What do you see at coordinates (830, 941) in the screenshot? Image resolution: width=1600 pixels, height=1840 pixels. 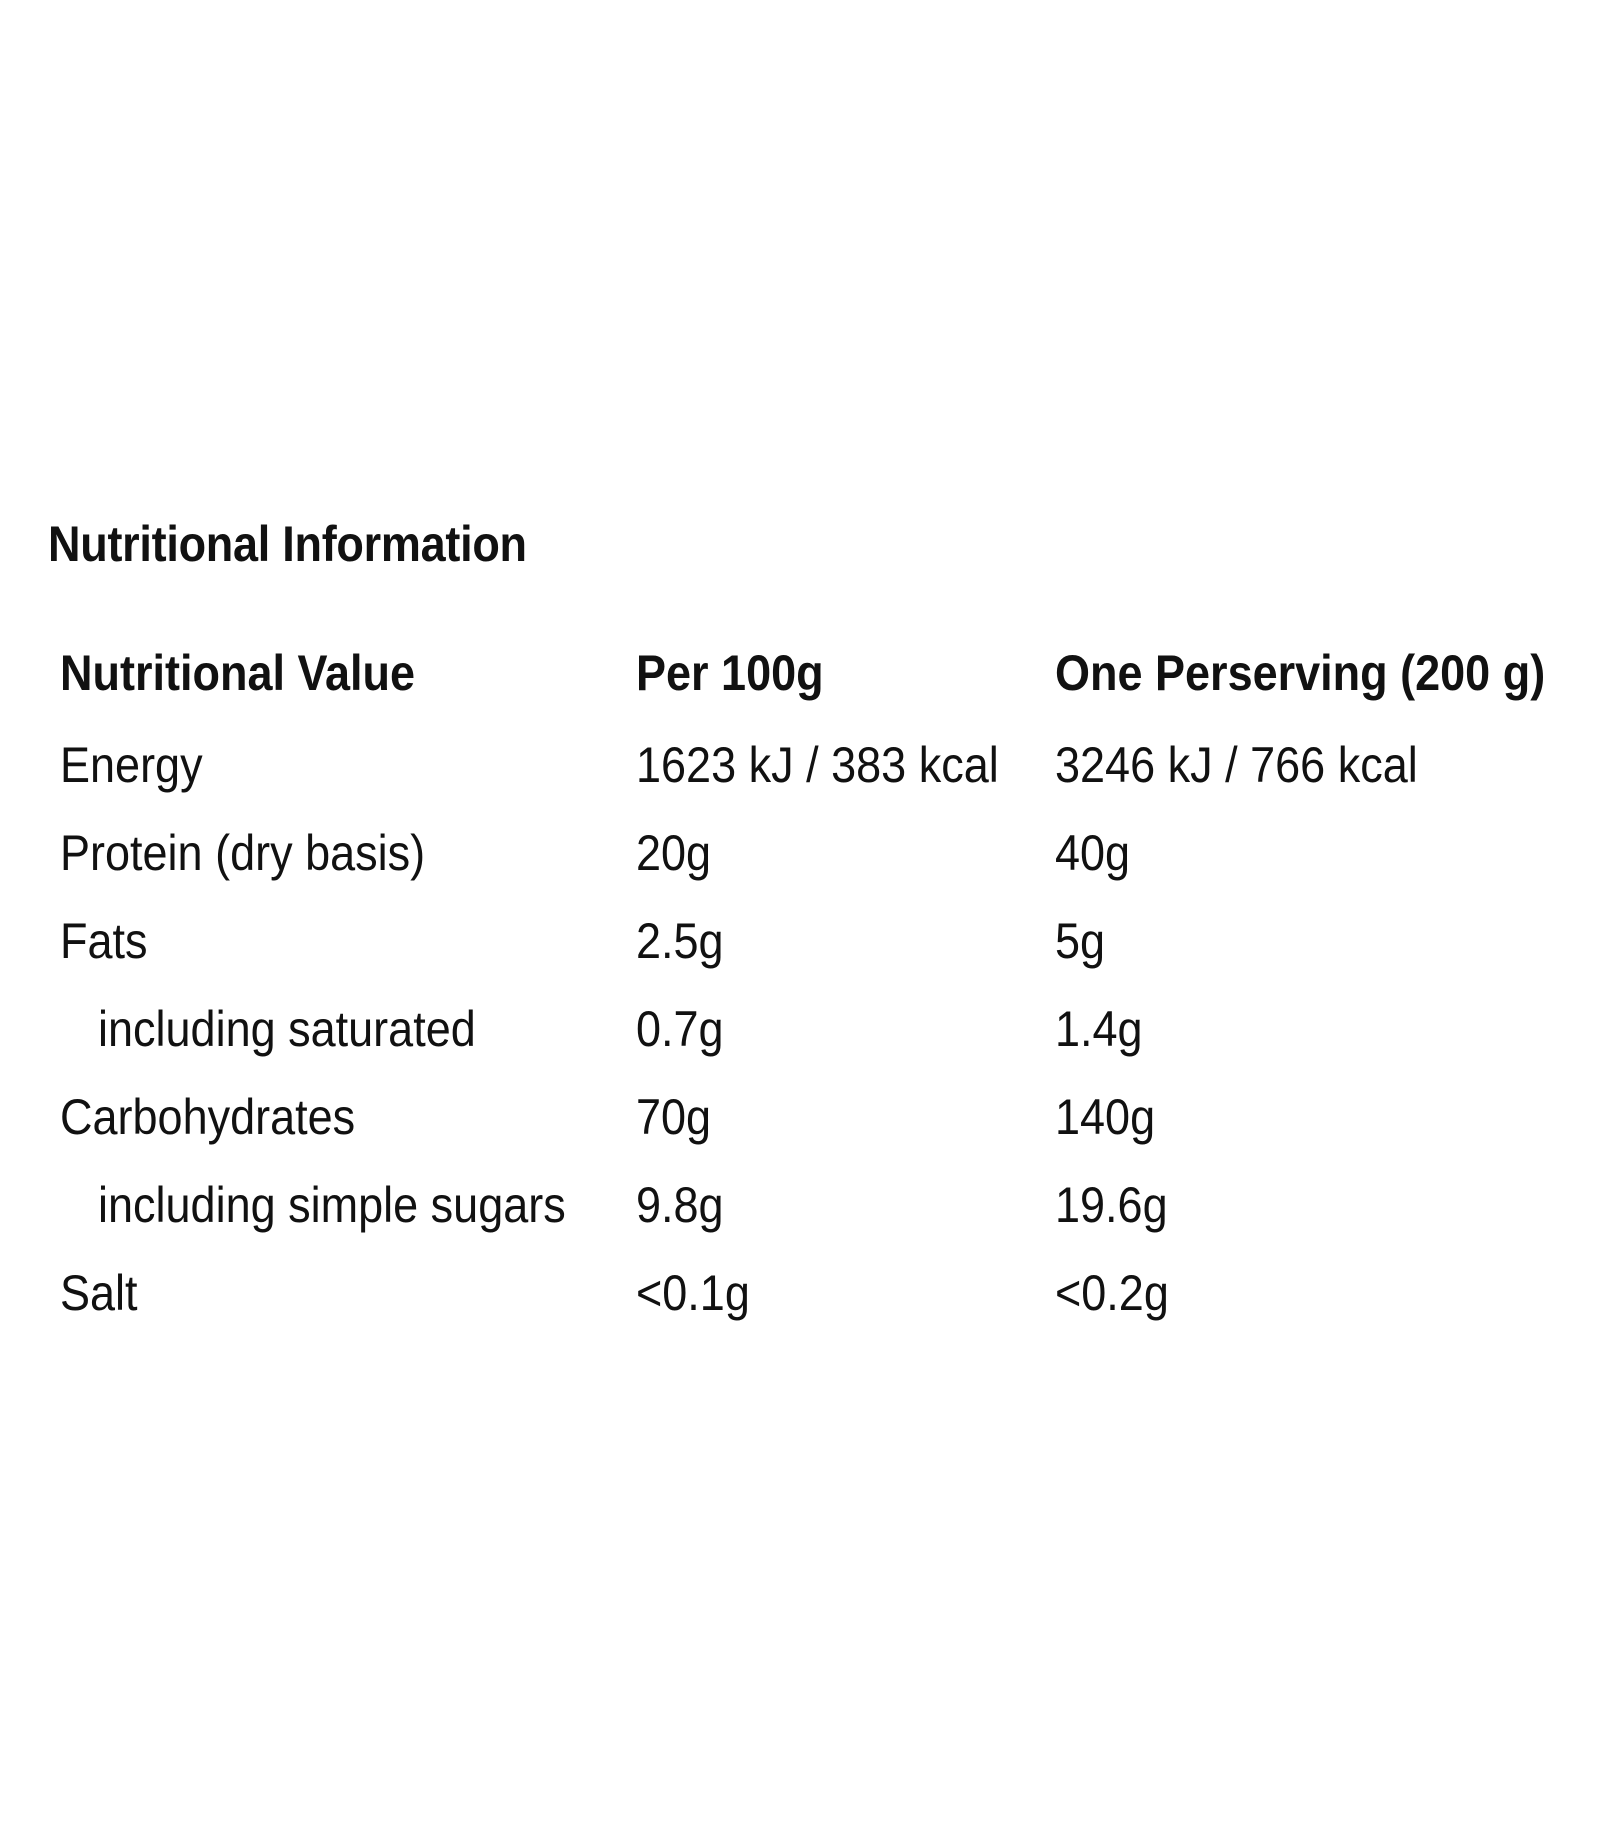 I see `table-row: Fats 2.5g 5g` at bounding box center [830, 941].